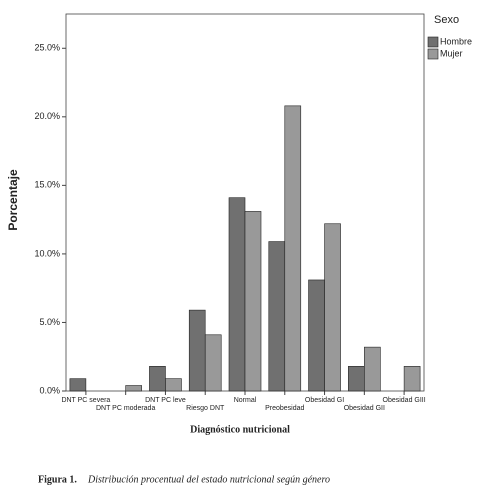 The height and width of the screenshot is (497, 480). What do you see at coordinates (47, 116) in the screenshot?
I see `y-tick-label: 20.0%` at bounding box center [47, 116].